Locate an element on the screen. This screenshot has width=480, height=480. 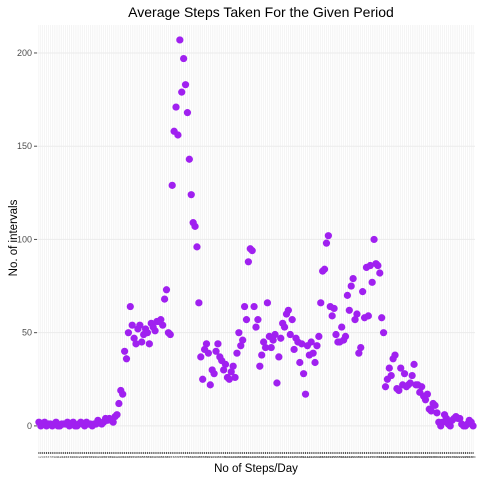
x-tick-label: 228 is located at coordinates (471, 457).